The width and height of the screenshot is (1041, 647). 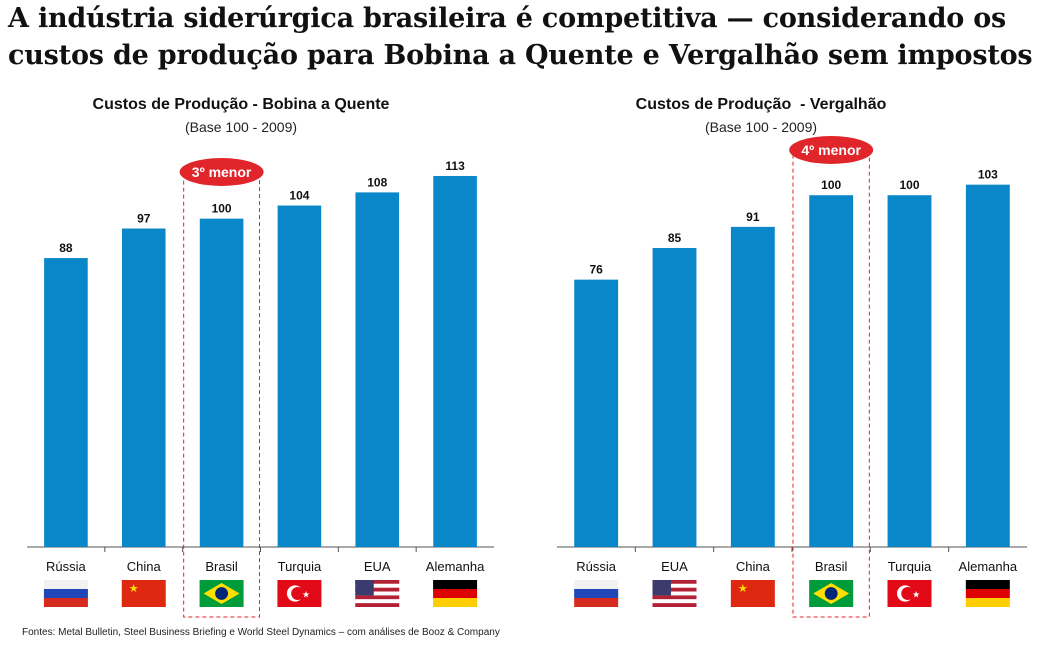 I want to click on value-label-china: 91, so click(x=753, y=217).